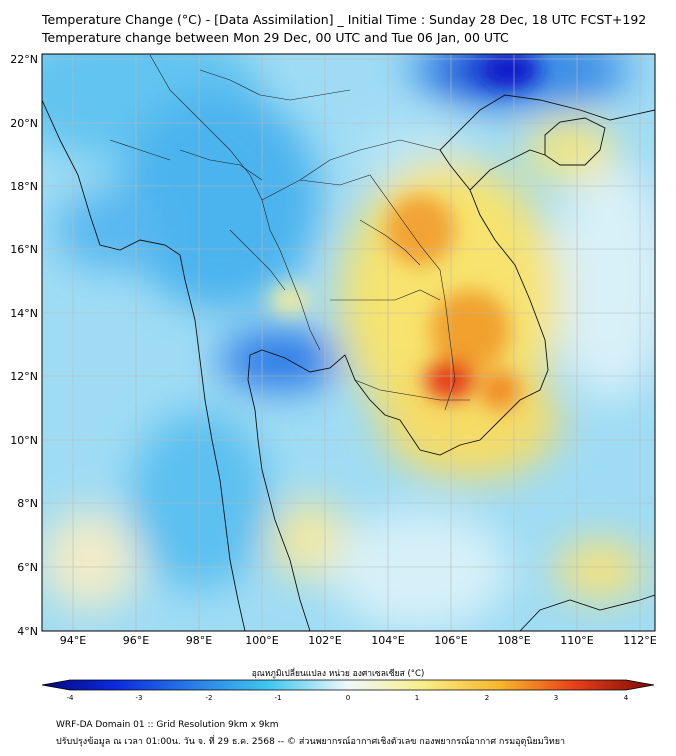  What do you see at coordinates (278, 698) in the screenshot?
I see `colorbar-tick: -1` at bounding box center [278, 698].